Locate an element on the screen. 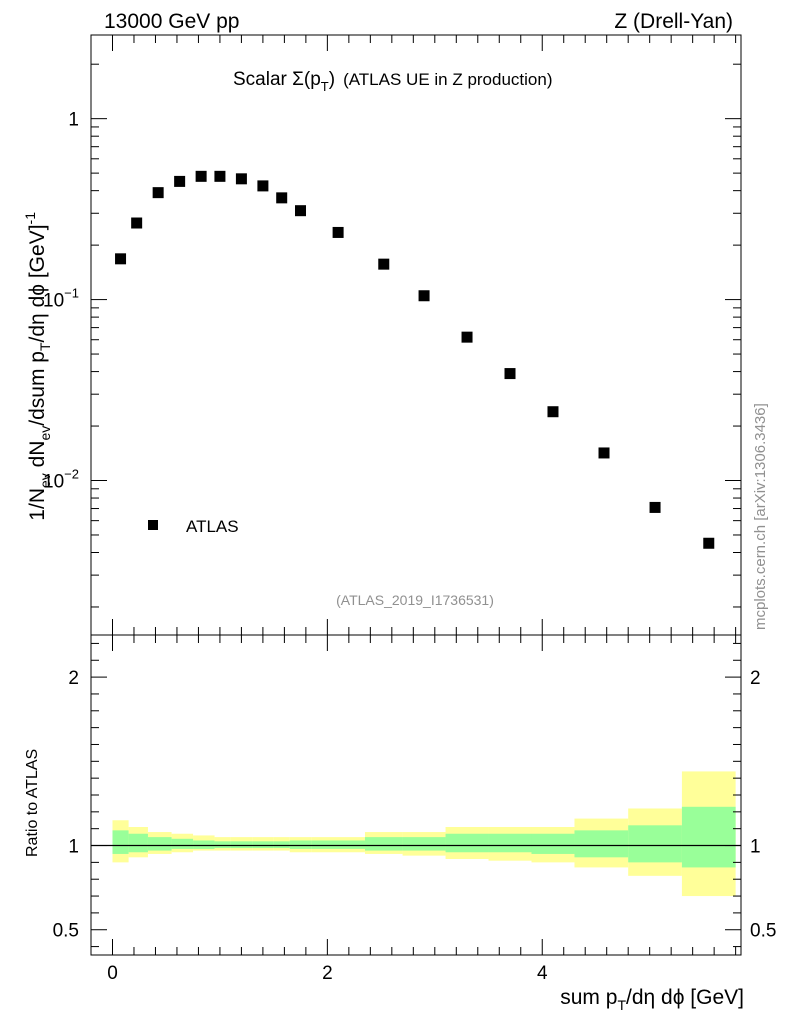 The width and height of the screenshot is (786, 1024). main-ytick-label: 10⁻² is located at coordinates (61, 480).